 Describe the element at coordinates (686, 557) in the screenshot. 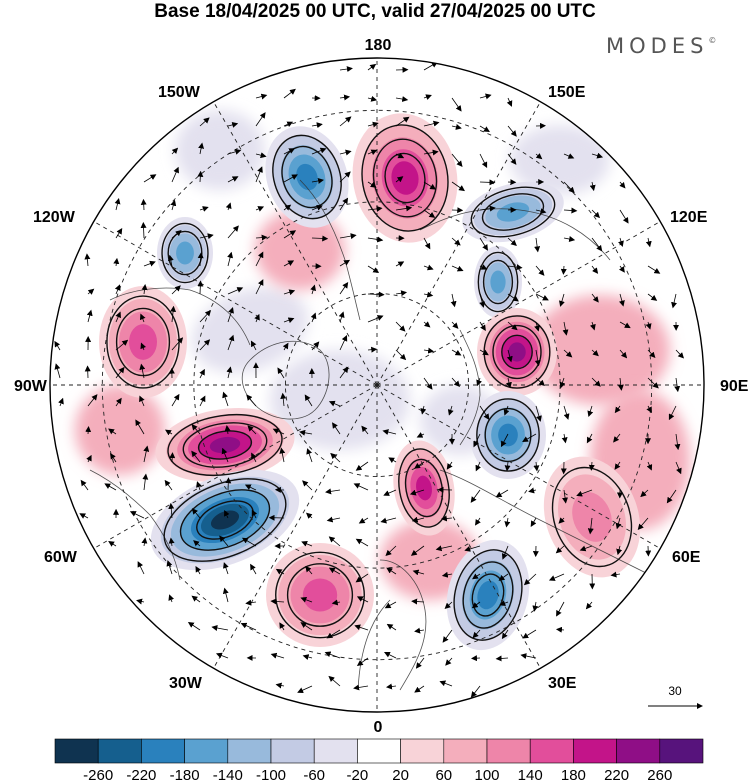

I see `lon-label-60e: 60E` at that location.